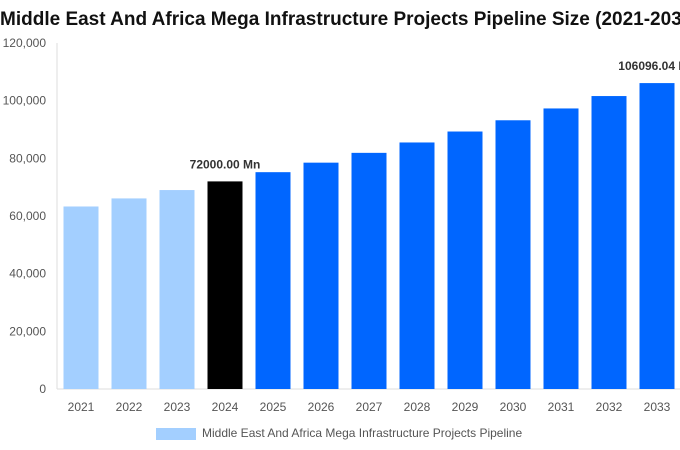 The image size is (680, 450). Describe the element at coordinates (321, 407) in the screenshot. I see `x-tick-label: 2026` at that location.